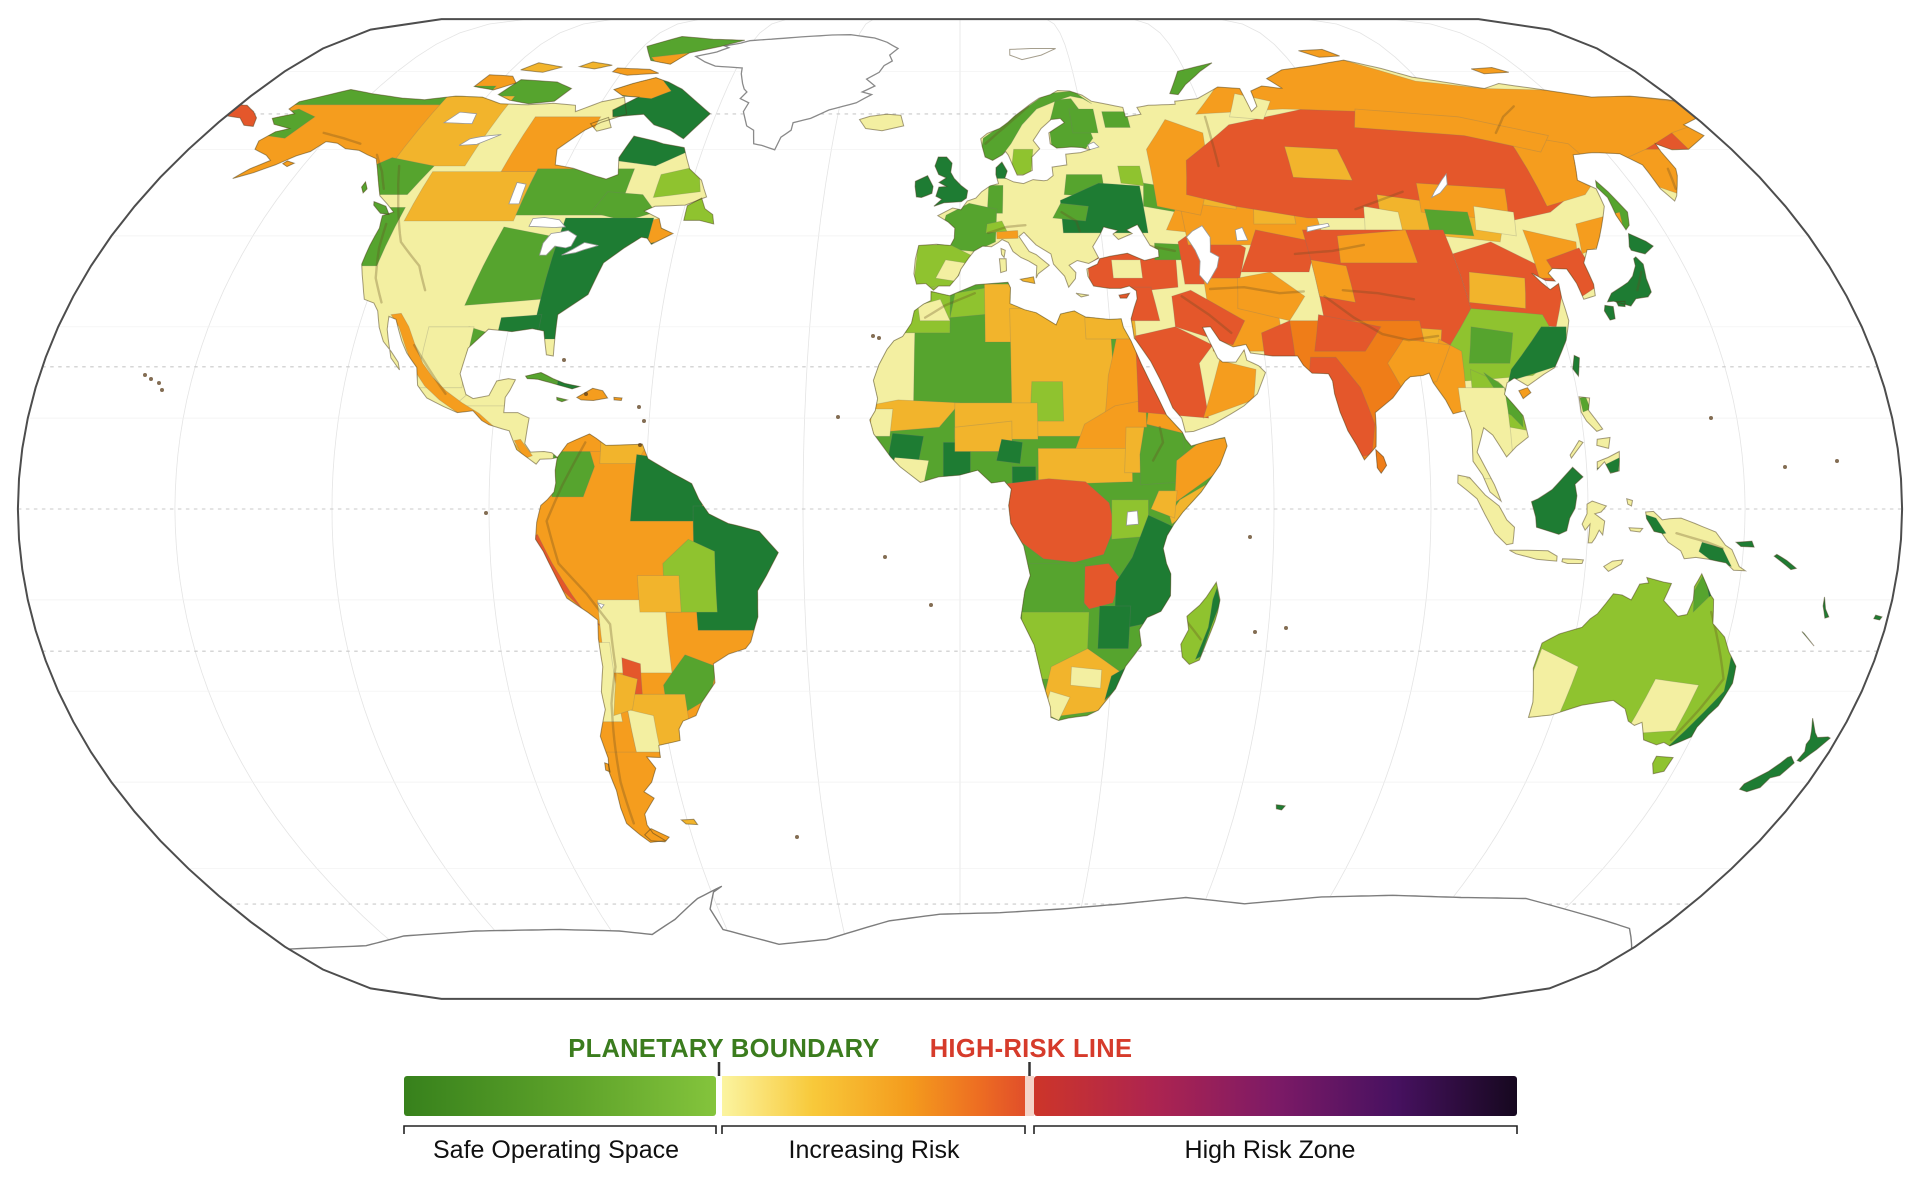  Describe the element at coordinates (723, 1049) in the screenshot. I see `svg-text: PLANETARY BOUNDARY` at that location.